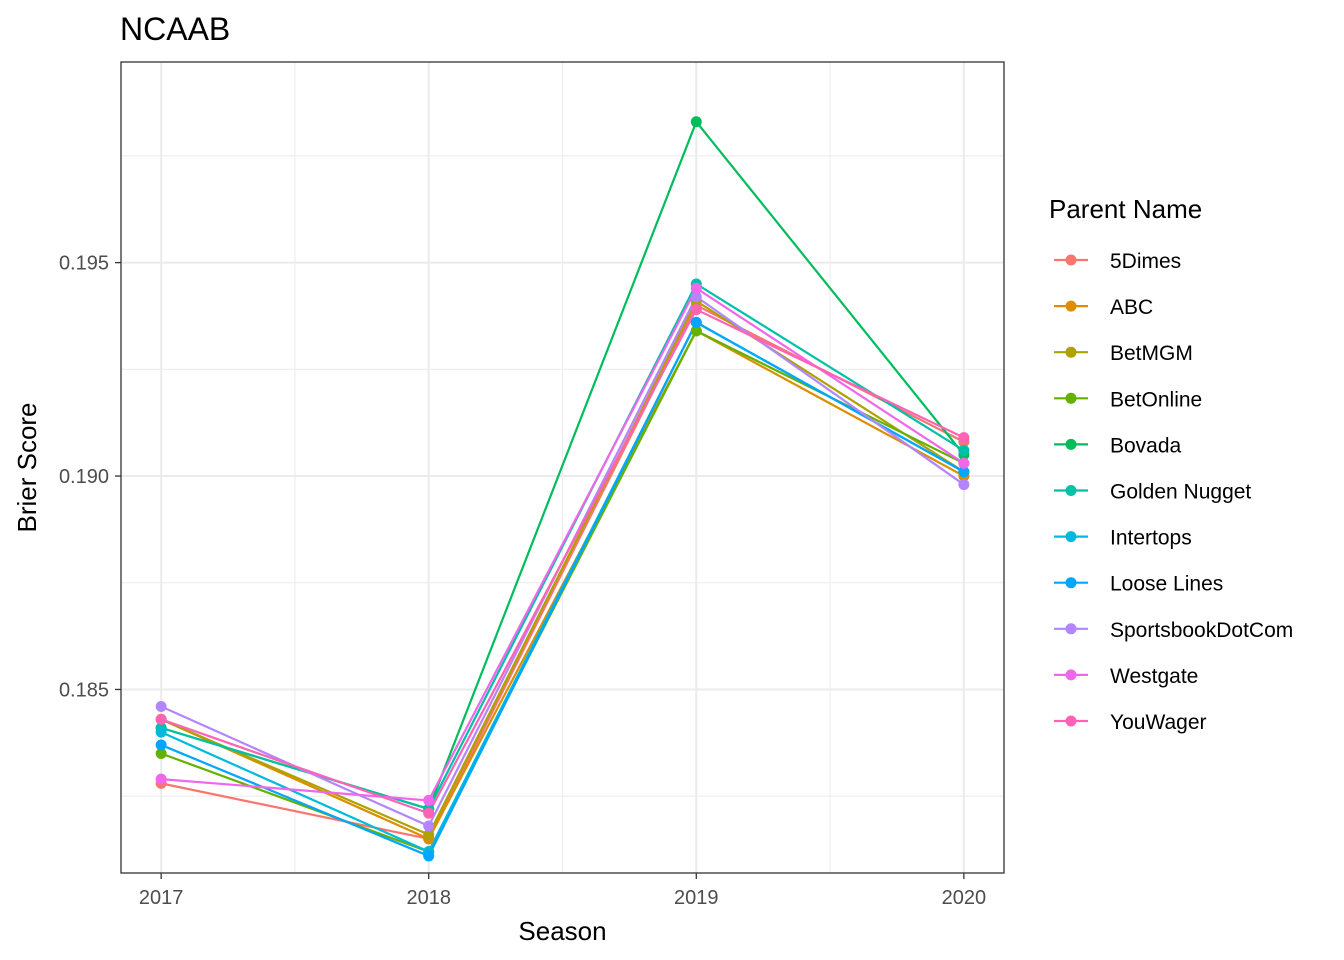  What do you see at coordinates (562, 891) in the screenshot?
I see `x-axis: 2017 2018 2019 2020` at bounding box center [562, 891].